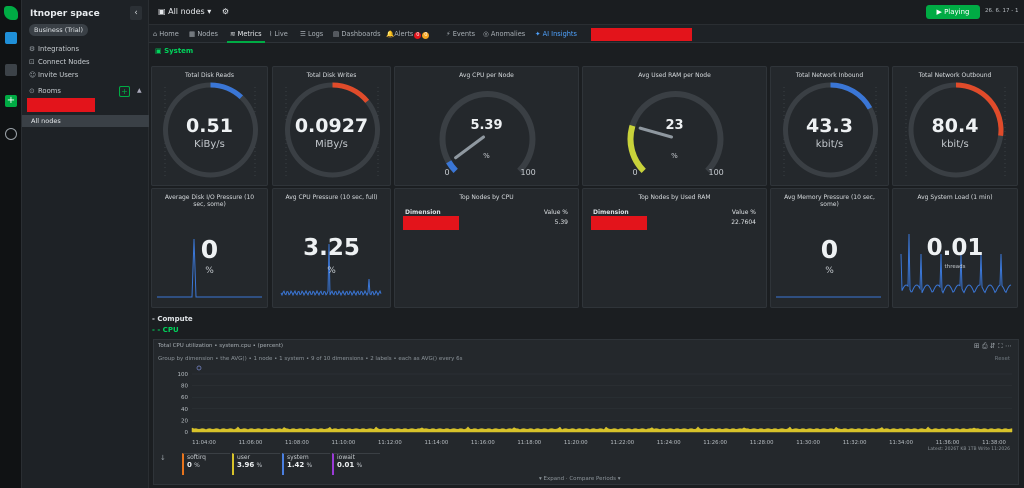 The width and height of the screenshot is (1024, 488). What do you see at coordinates (357, 34) in the screenshot?
I see `tab-dashboards: ▤ Dashboards` at bounding box center [357, 34].